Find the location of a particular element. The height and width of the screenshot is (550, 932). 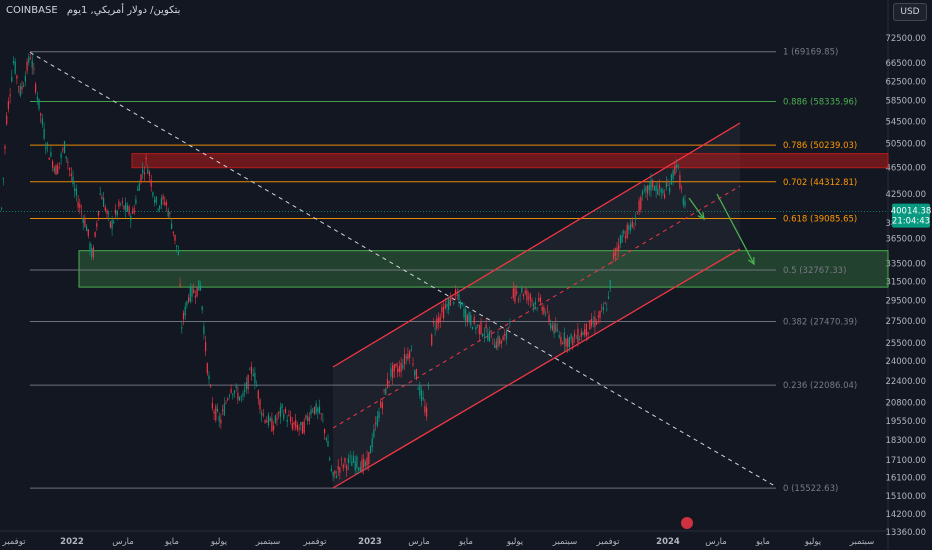

current-price-value: 40014.38 is located at coordinates (911, 212).